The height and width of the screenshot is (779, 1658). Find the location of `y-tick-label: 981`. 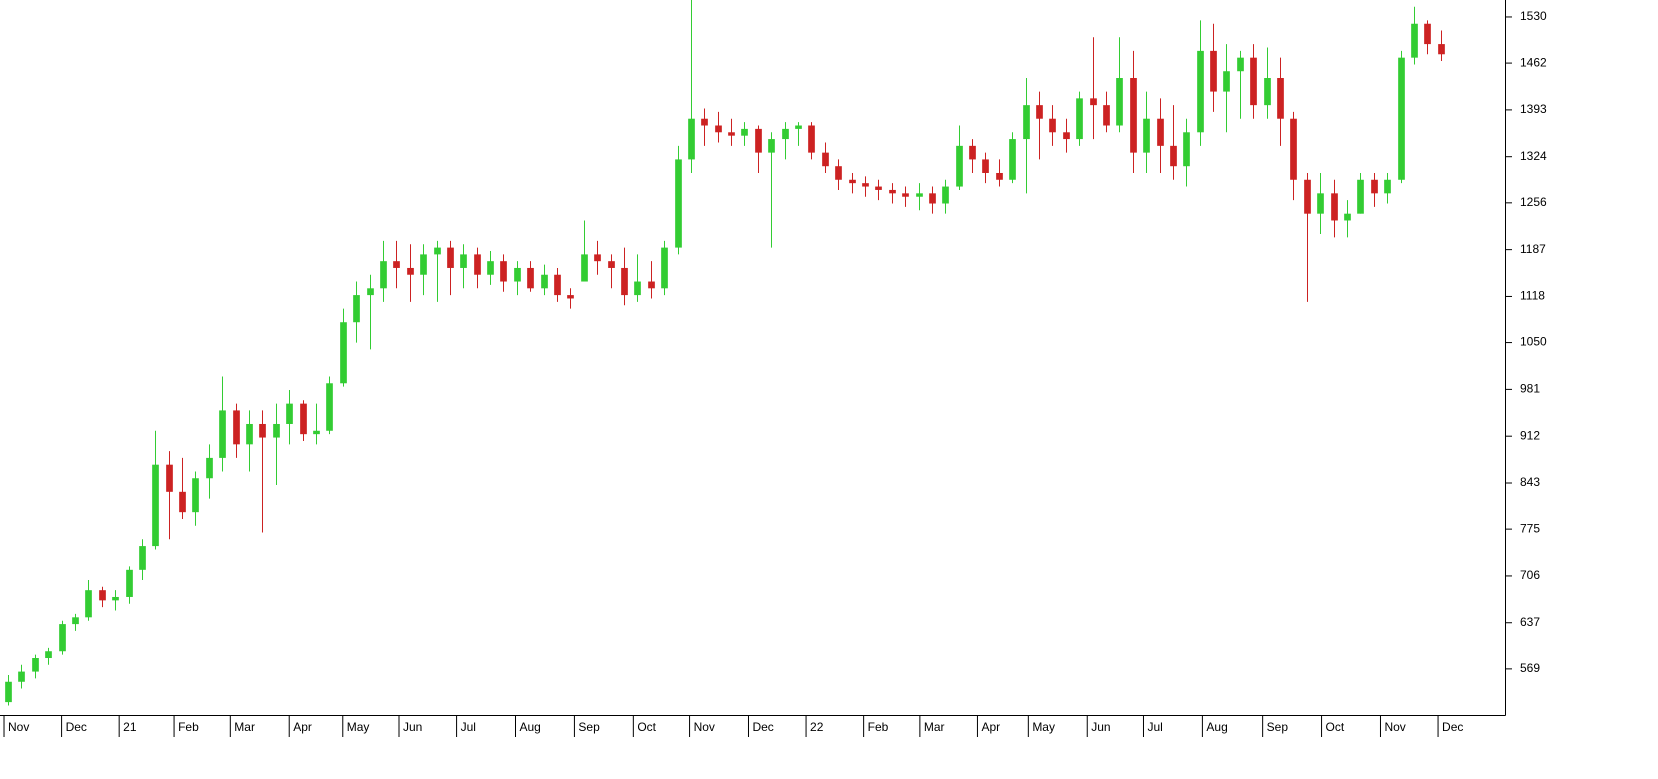

y-tick-label: 981 is located at coordinates (1530, 389).